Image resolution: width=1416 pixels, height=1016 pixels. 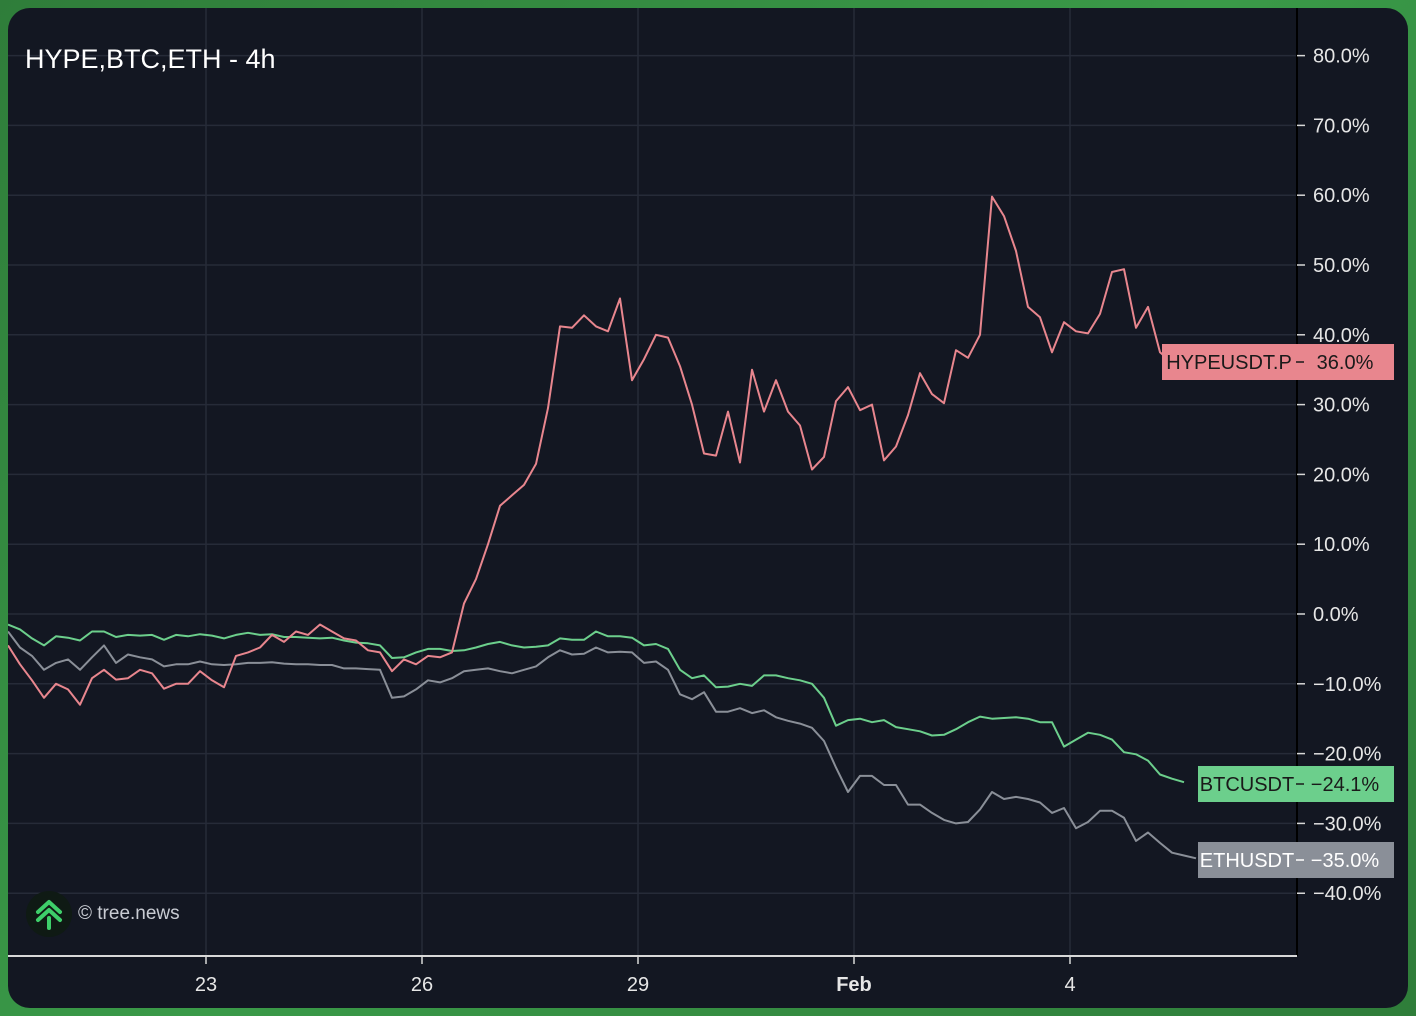 What do you see at coordinates (49, 914) in the screenshot?
I see `tree-logo-icon` at bounding box center [49, 914].